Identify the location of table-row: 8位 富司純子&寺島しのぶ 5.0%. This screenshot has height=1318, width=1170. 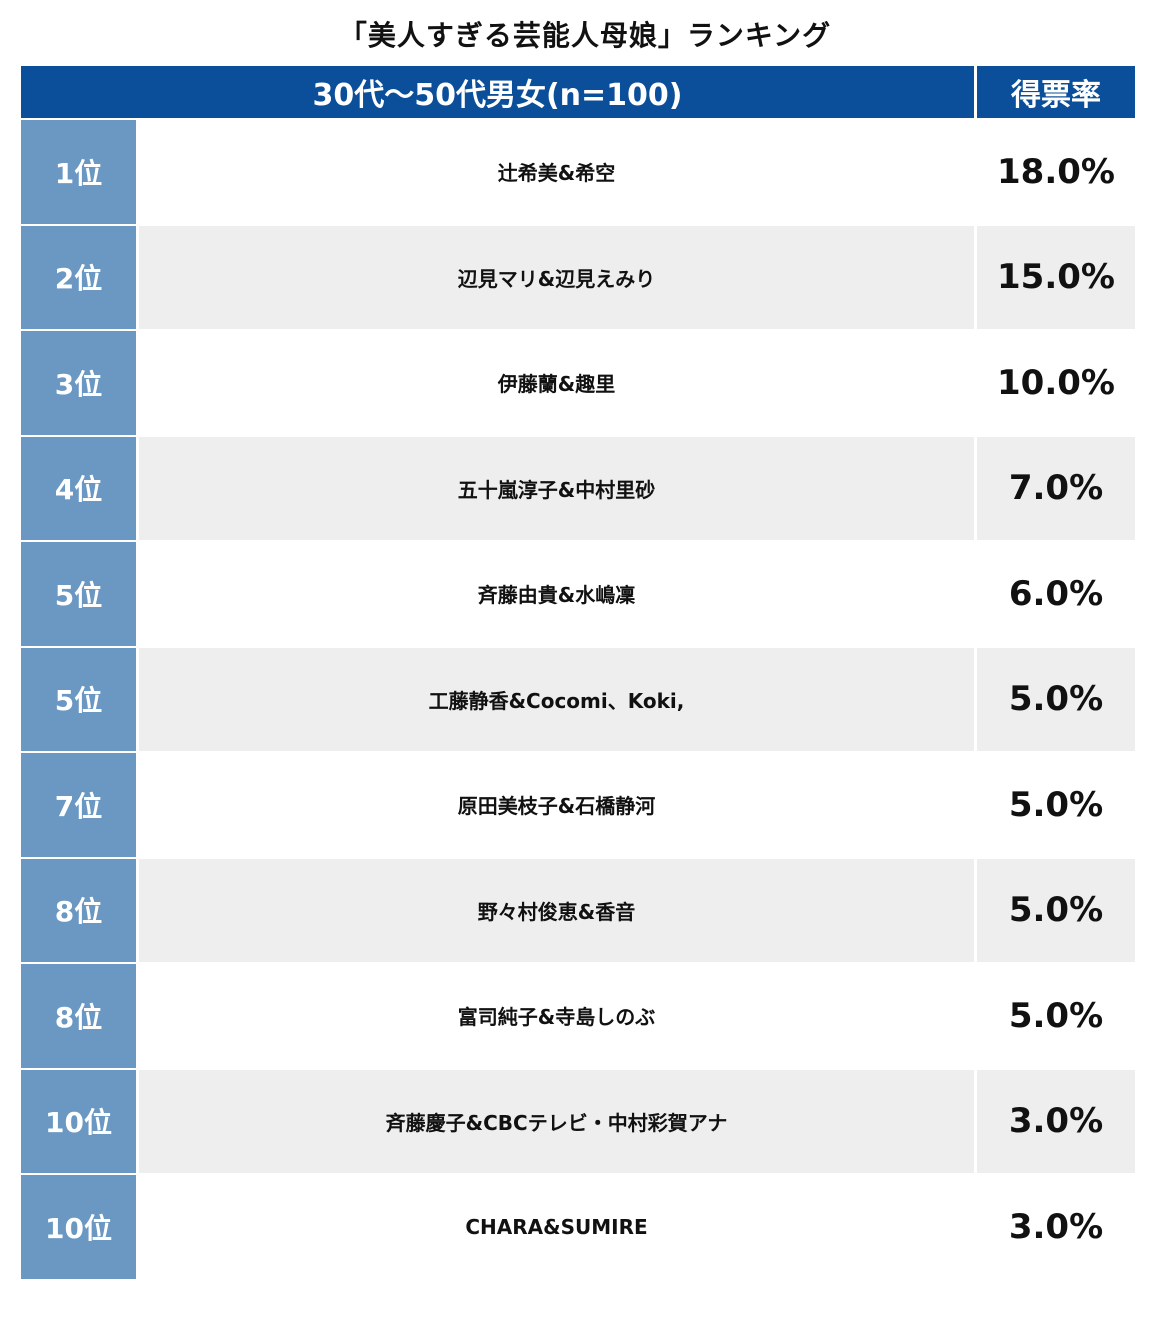
(578, 1017).